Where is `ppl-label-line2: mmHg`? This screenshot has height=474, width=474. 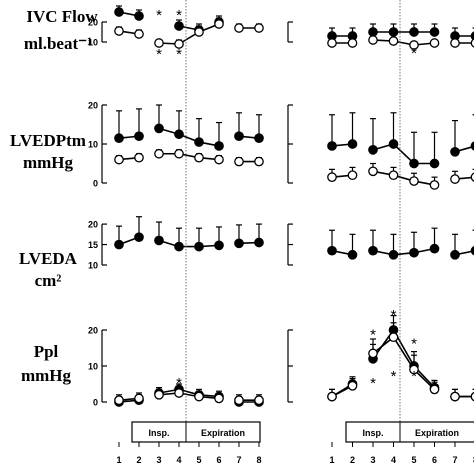
ppl-label-line2: mmHg is located at coordinates (46, 375).